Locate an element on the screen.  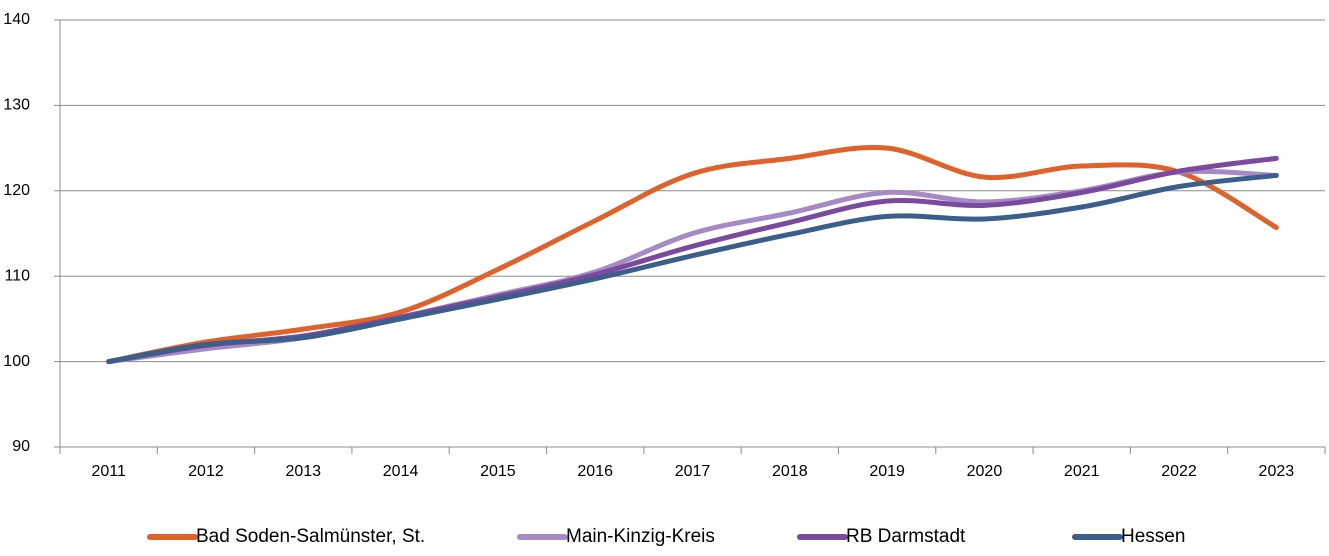
x-tick-label: 2011 is located at coordinates (108, 471).